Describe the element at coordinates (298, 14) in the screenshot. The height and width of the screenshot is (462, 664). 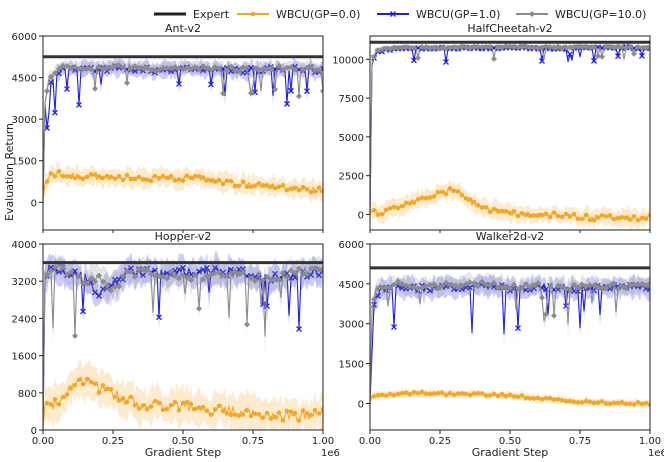
I see `legend-item-gp0: WBCU(GP=0.0)` at that location.